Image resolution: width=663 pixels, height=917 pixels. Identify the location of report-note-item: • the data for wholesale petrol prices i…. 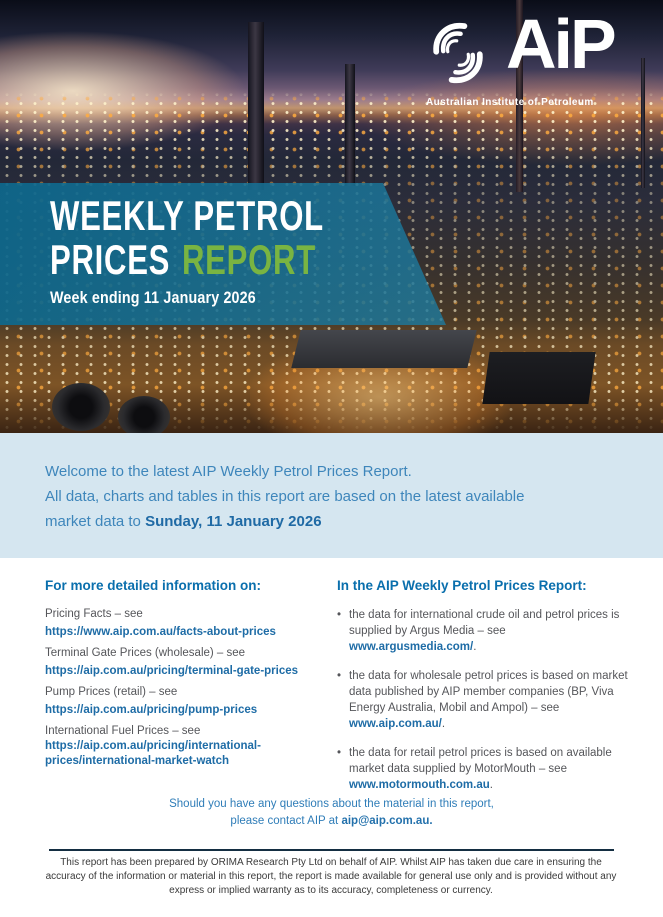
(486, 700).